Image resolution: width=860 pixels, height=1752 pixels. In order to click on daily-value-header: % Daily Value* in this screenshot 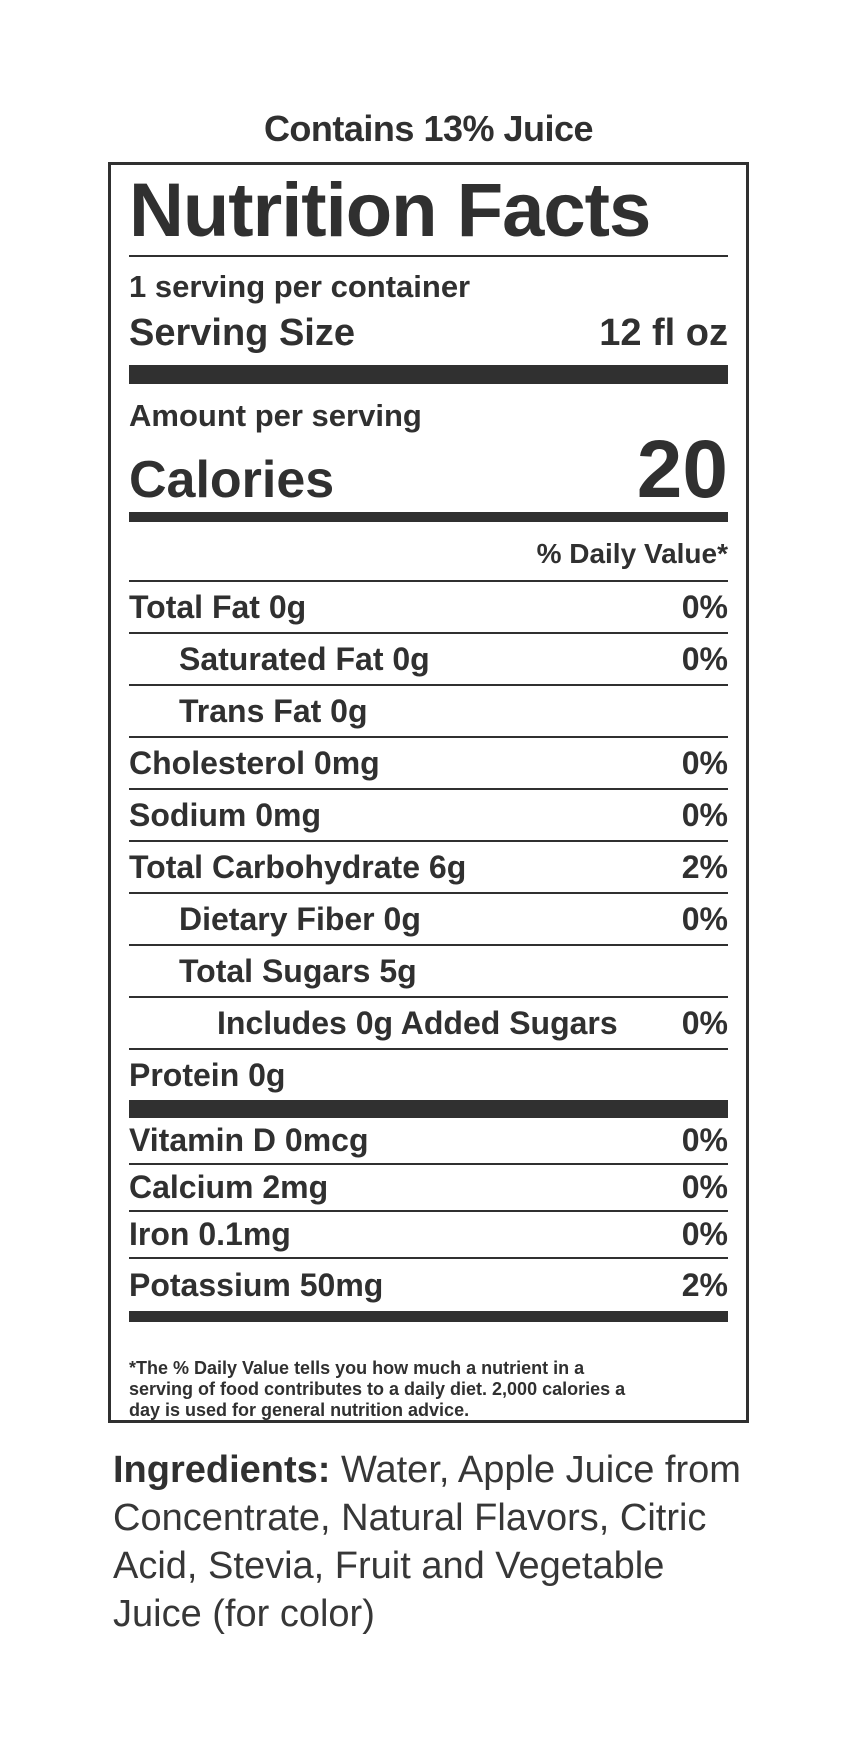, I will do `click(428, 552)`.